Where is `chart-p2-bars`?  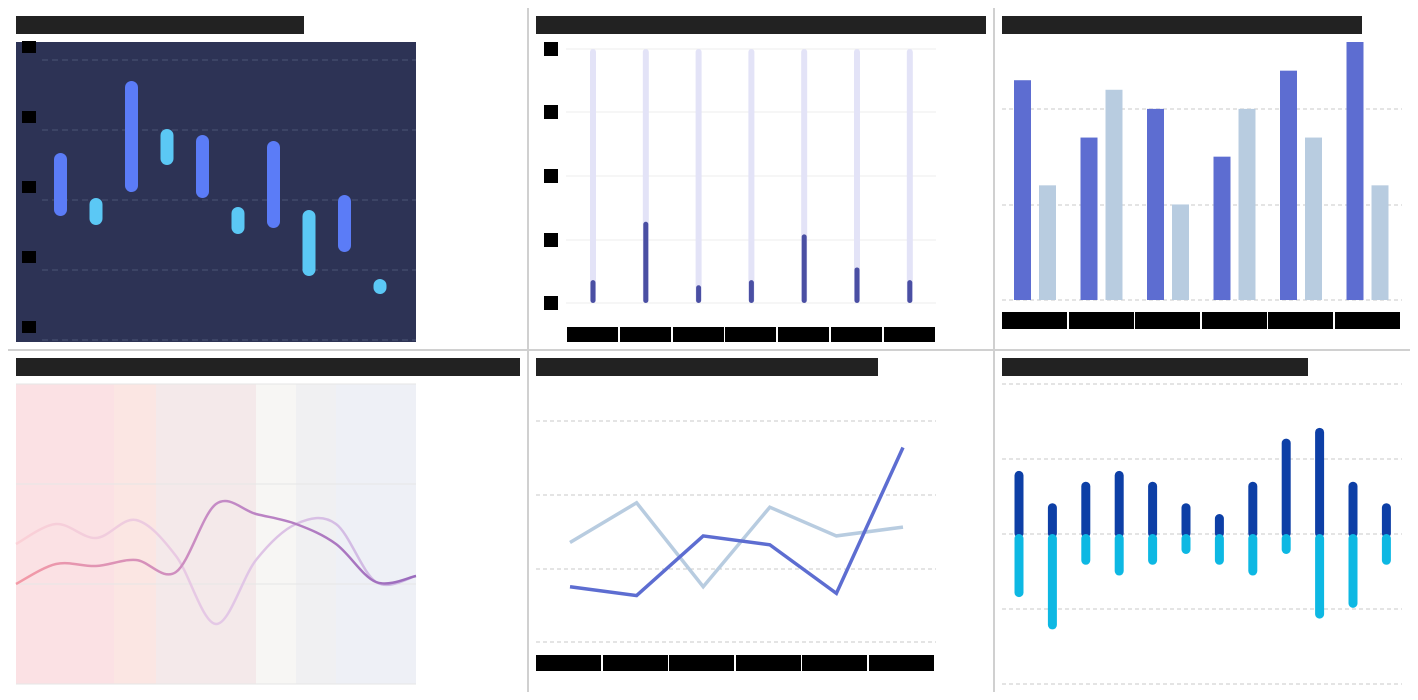 chart-p2-bars is located at coordinates (751, 176).